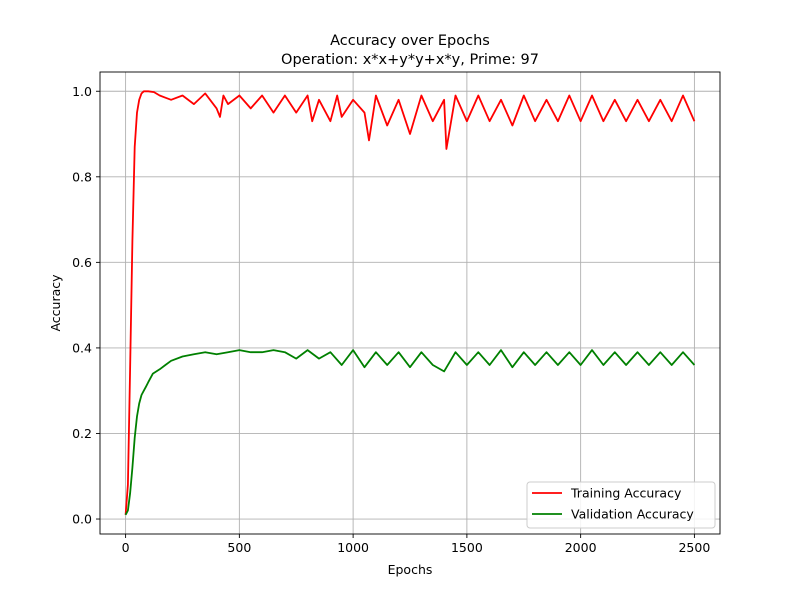 The height and width of the screenshot is (600, 800). What do you see at coordinates (82, 347) in the screenshot?
I see `y-tick-label: 0.4` at bounding box center [82, 347].